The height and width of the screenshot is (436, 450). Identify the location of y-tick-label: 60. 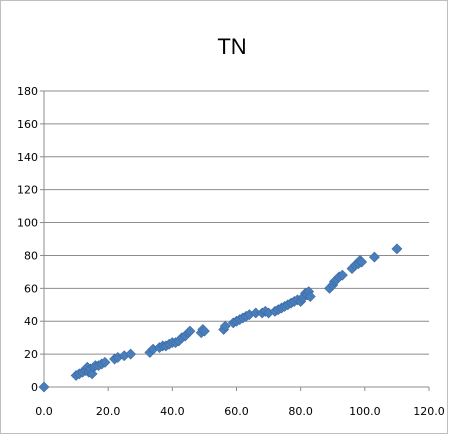
(31, 288).